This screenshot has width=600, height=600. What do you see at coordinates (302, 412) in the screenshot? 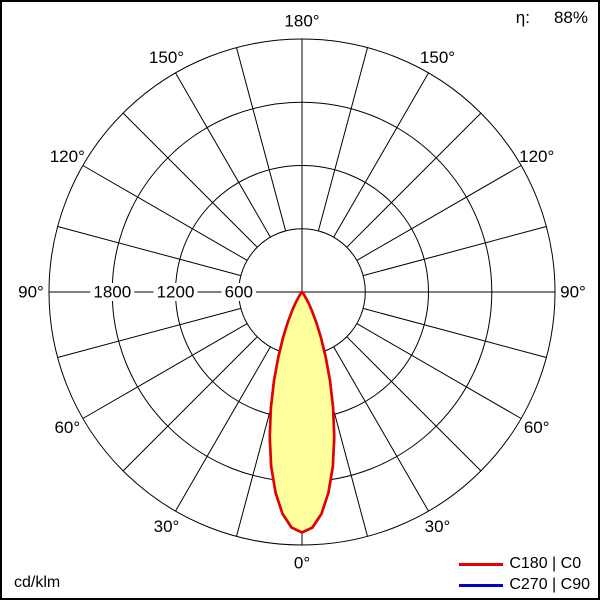
I see `beam-lobe-c180-c0` at bounding box center [302, 412].